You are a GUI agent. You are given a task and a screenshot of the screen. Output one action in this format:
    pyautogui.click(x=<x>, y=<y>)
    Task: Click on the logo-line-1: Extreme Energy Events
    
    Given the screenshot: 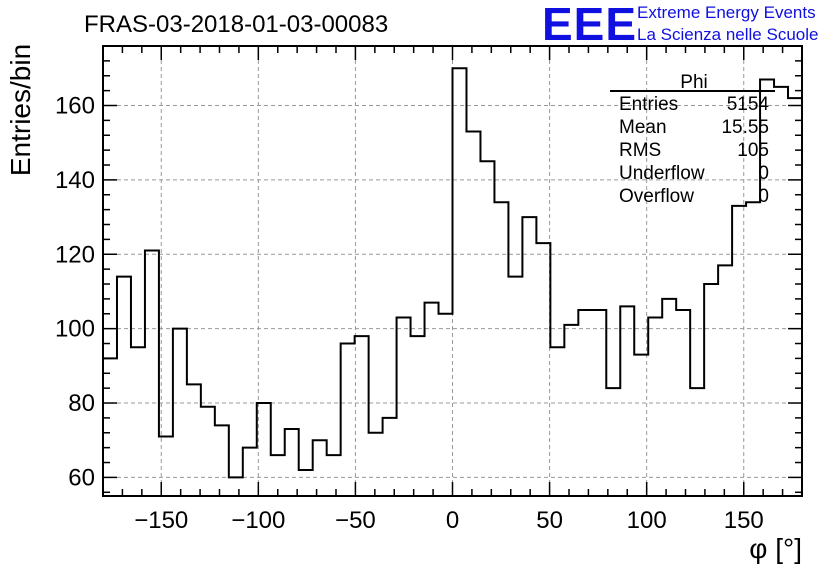 What is the action you would take?
    pyautogui.click(x=726, y=12)
    